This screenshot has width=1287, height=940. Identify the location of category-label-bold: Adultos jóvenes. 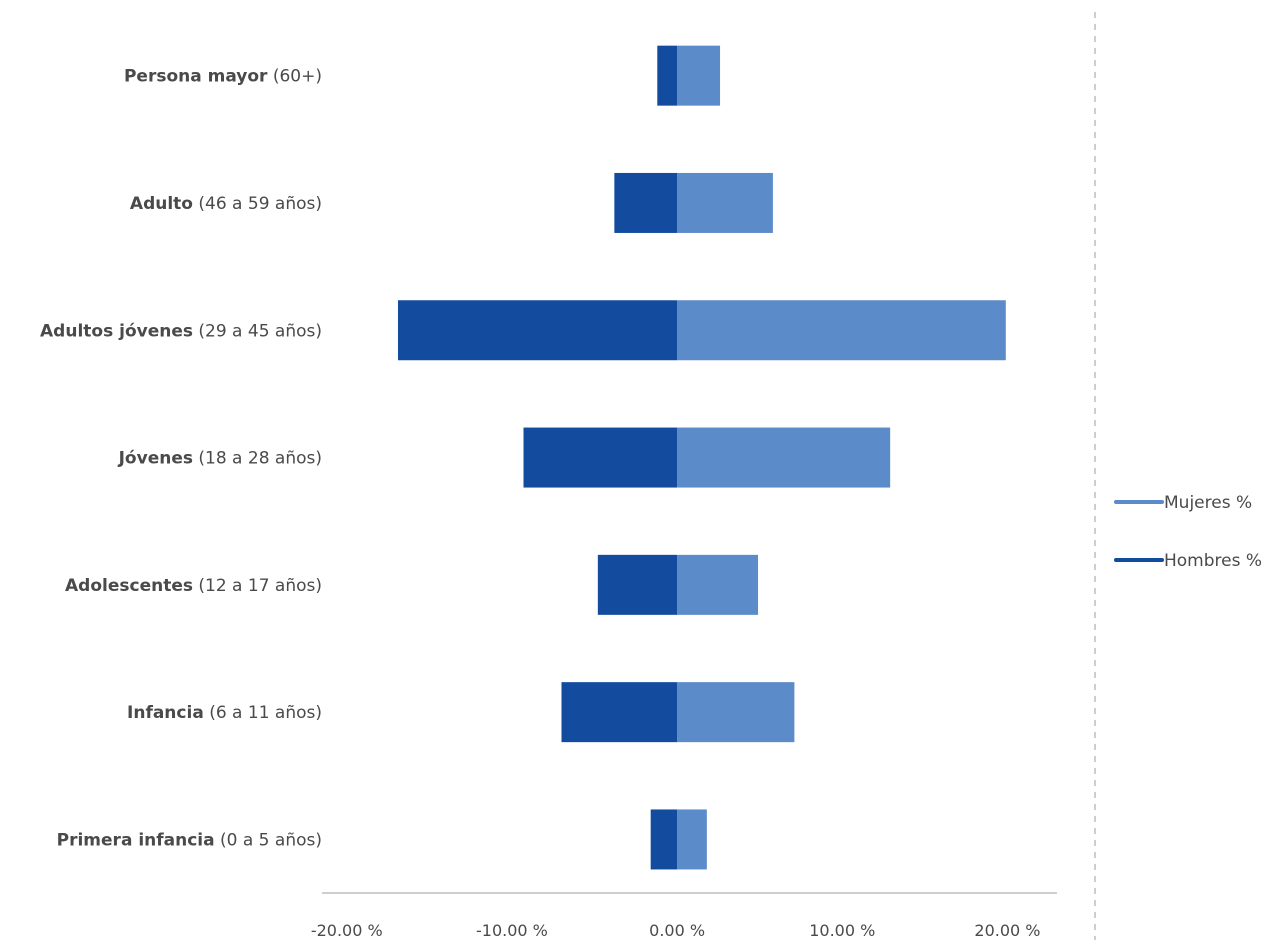
(116, 331).